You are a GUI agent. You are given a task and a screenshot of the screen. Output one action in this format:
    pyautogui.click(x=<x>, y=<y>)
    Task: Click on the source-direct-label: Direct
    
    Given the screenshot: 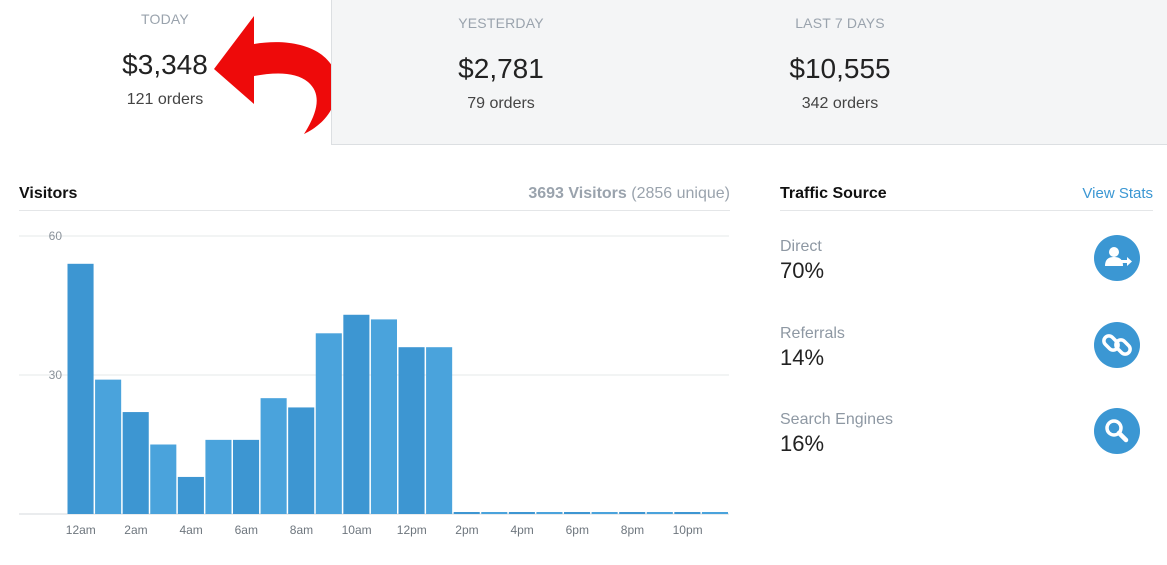 What is the action you would take?
    pyautogui.click(x=801, y=246)
    